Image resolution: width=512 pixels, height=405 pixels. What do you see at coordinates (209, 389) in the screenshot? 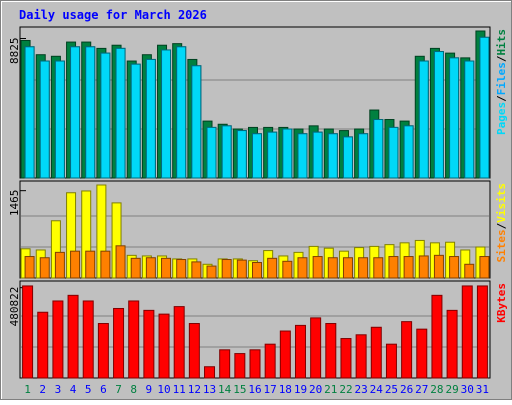
I see `day-label-13: 13` at bounding box center [209, 389].